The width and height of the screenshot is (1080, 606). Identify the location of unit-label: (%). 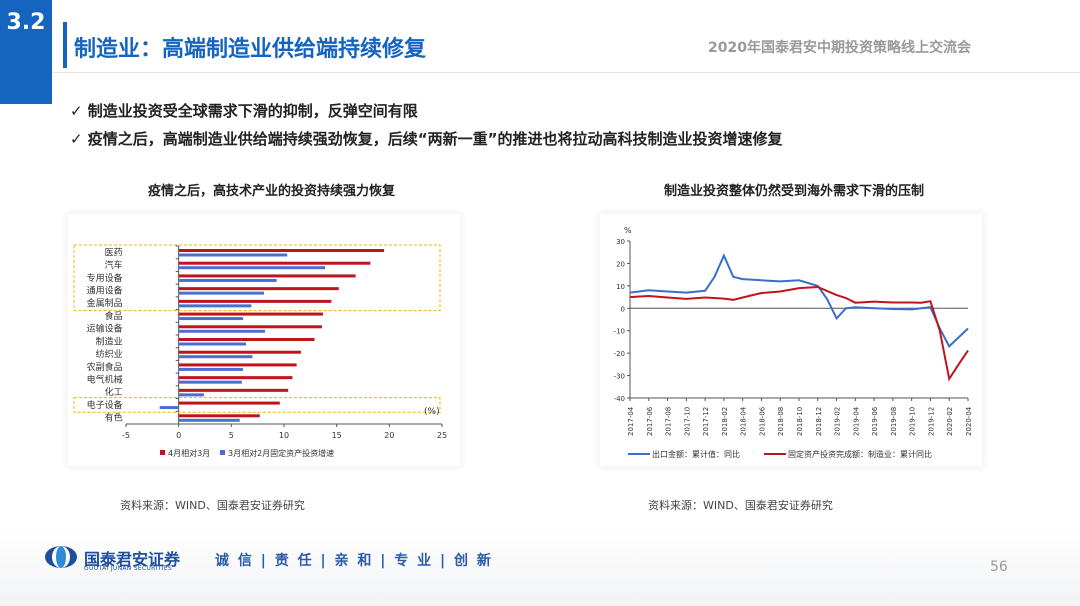
(432, 412).